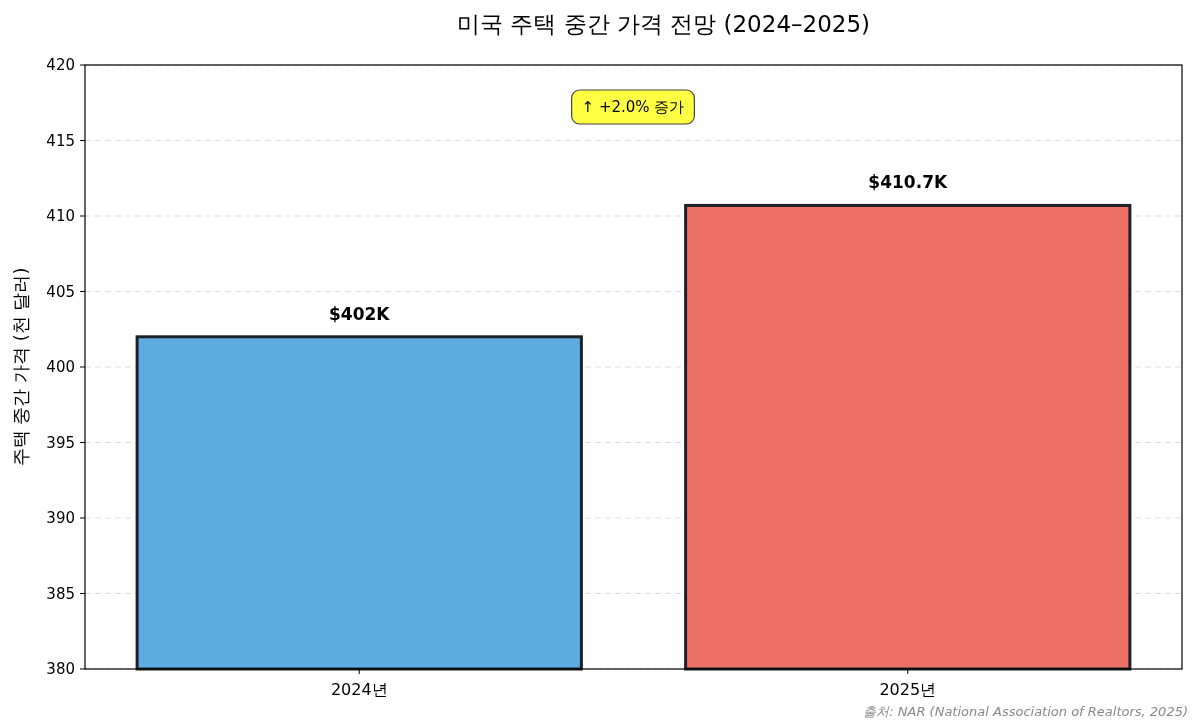 The height and width of the screenshot is (726, 1200). What do you see at coordinates (60, 442) in the screenshot?
I see `y-tick-label: 395` at bounding box center [60, 442].